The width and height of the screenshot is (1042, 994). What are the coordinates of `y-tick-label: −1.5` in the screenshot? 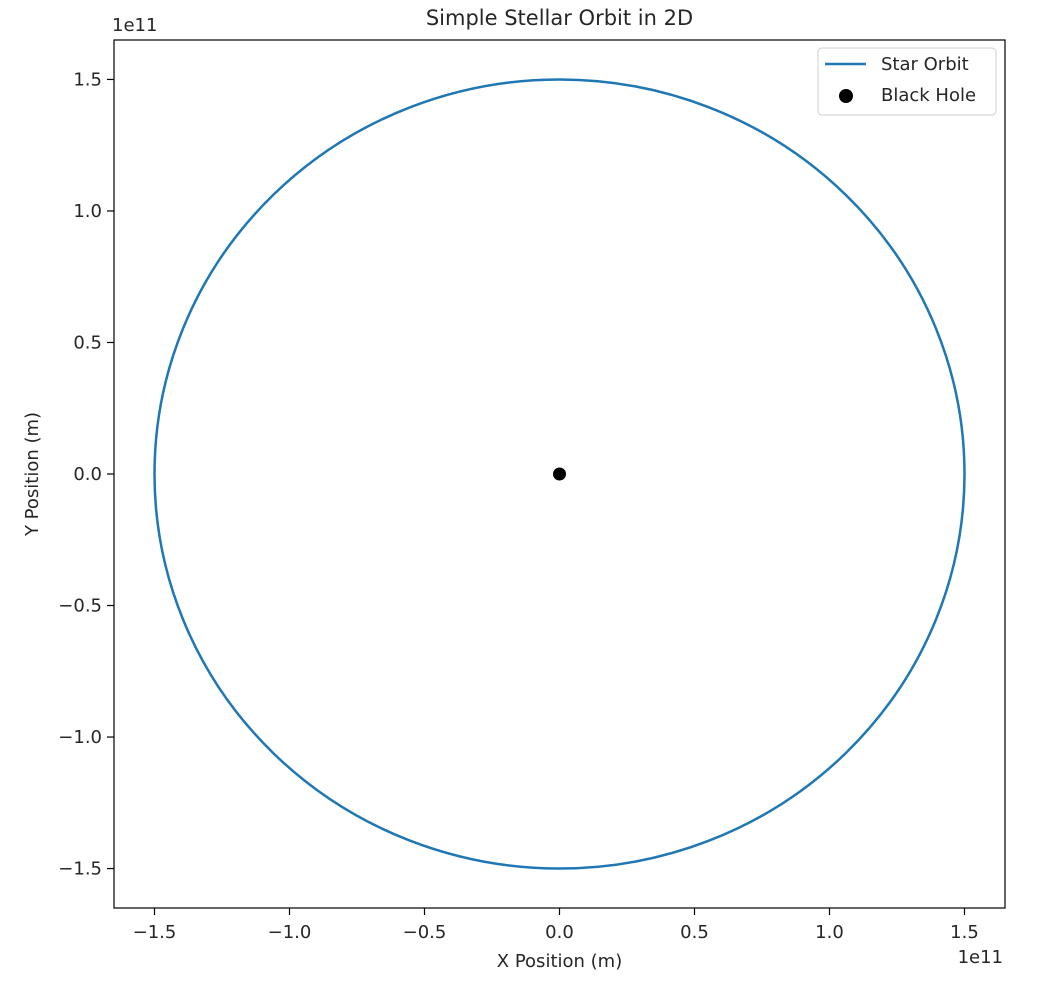 It's located at (80, 869).